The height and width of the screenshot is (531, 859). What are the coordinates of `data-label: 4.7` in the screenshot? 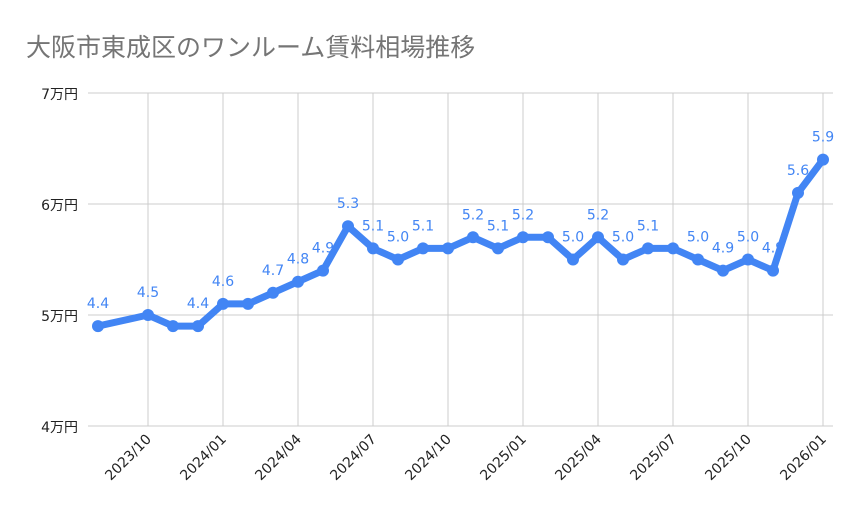 It's located at (273, 271).